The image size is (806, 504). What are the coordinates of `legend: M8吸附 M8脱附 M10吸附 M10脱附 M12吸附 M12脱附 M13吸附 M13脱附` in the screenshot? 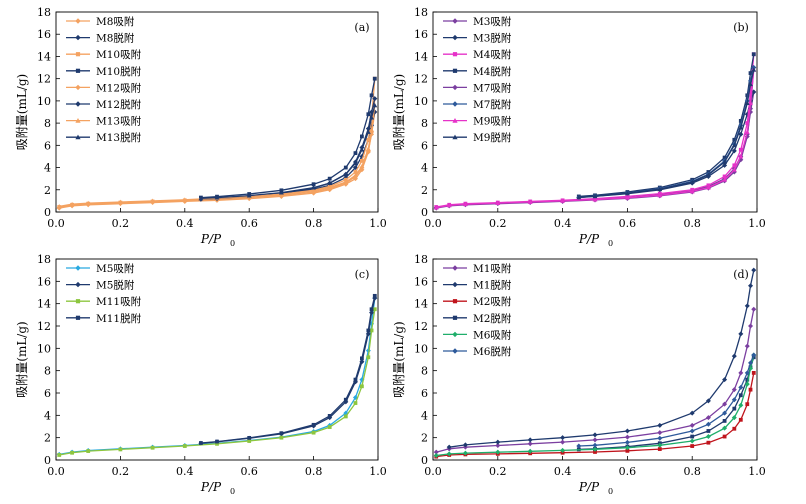 It's located at (104, 79).